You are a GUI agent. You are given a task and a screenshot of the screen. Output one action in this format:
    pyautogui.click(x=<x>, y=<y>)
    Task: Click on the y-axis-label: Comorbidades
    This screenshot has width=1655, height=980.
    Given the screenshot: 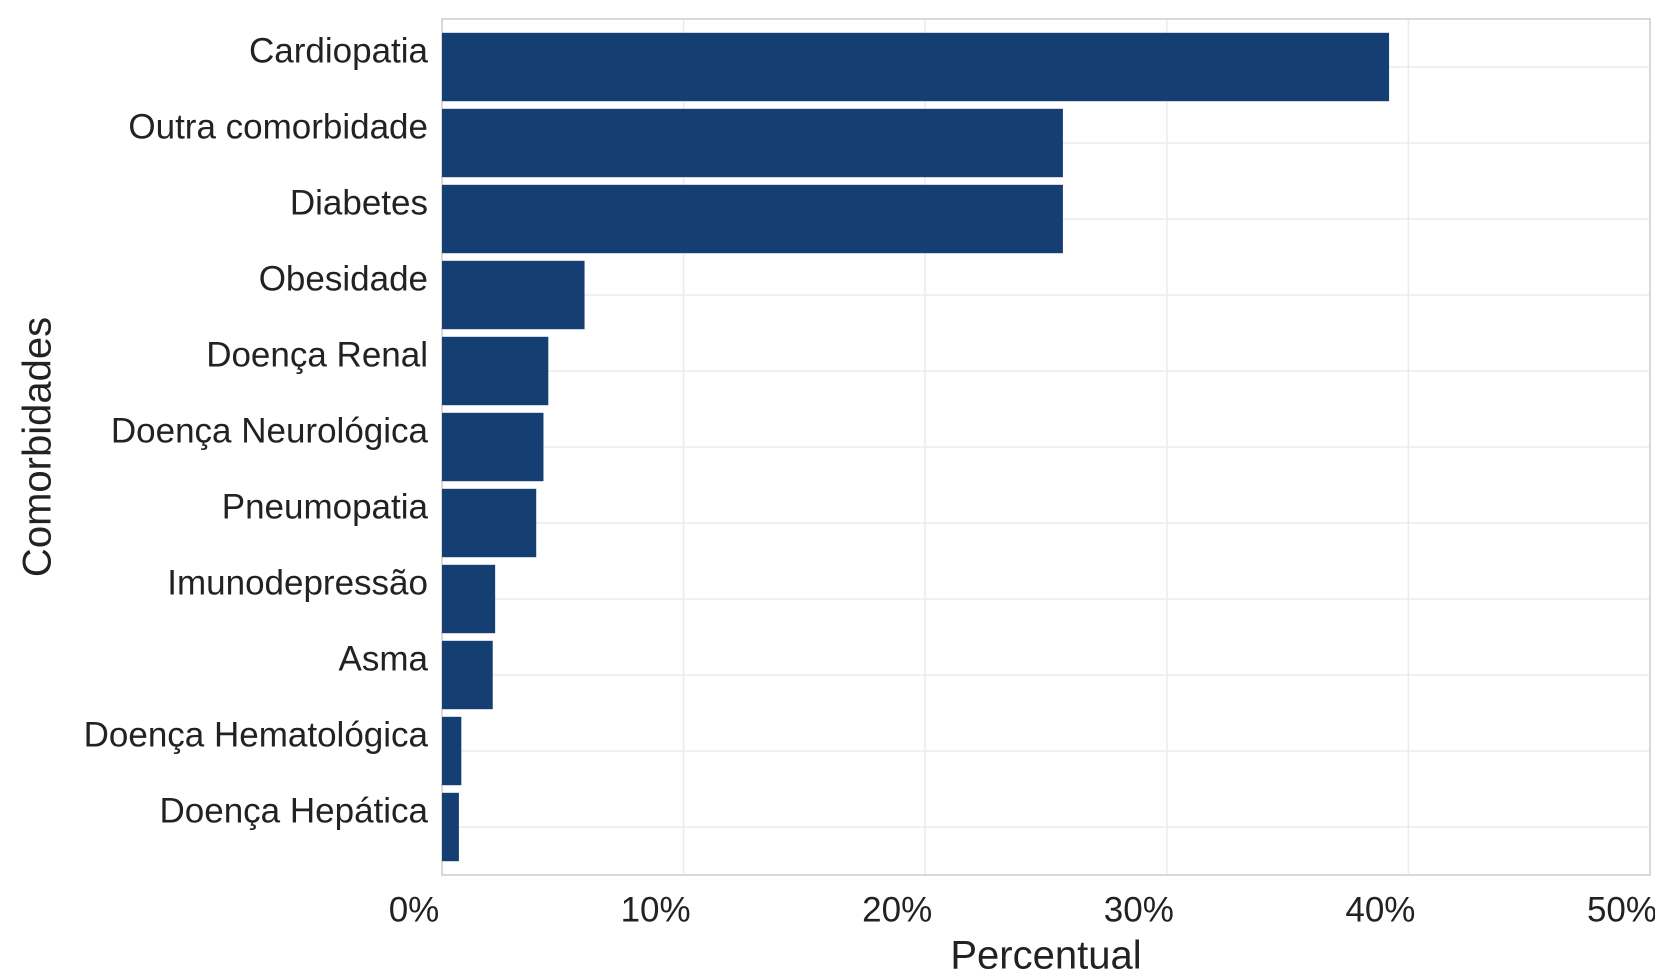 What is the action you would take?
    pyautogui.click(x=38, y=447)
    